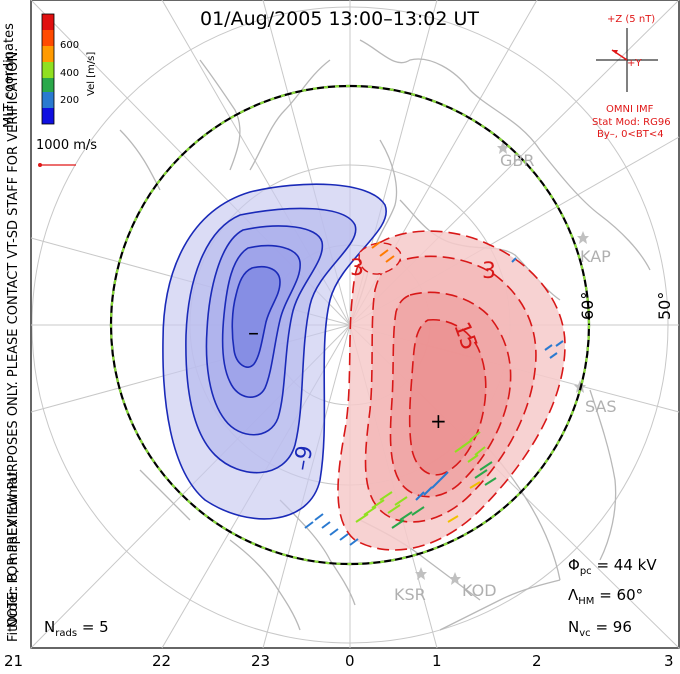 This screenshot has height=674, width=680. Describe the element at coordinates (626, 565) in the screenshot. I see `phi-value: = 44 kV` at that location.